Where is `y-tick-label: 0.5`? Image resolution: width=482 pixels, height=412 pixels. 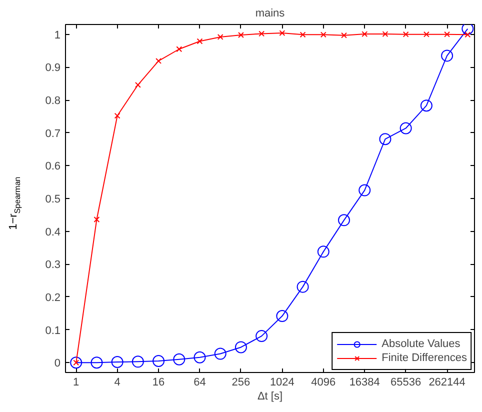 y-tick-label: 0.5 is located at coordinates (53, 200).